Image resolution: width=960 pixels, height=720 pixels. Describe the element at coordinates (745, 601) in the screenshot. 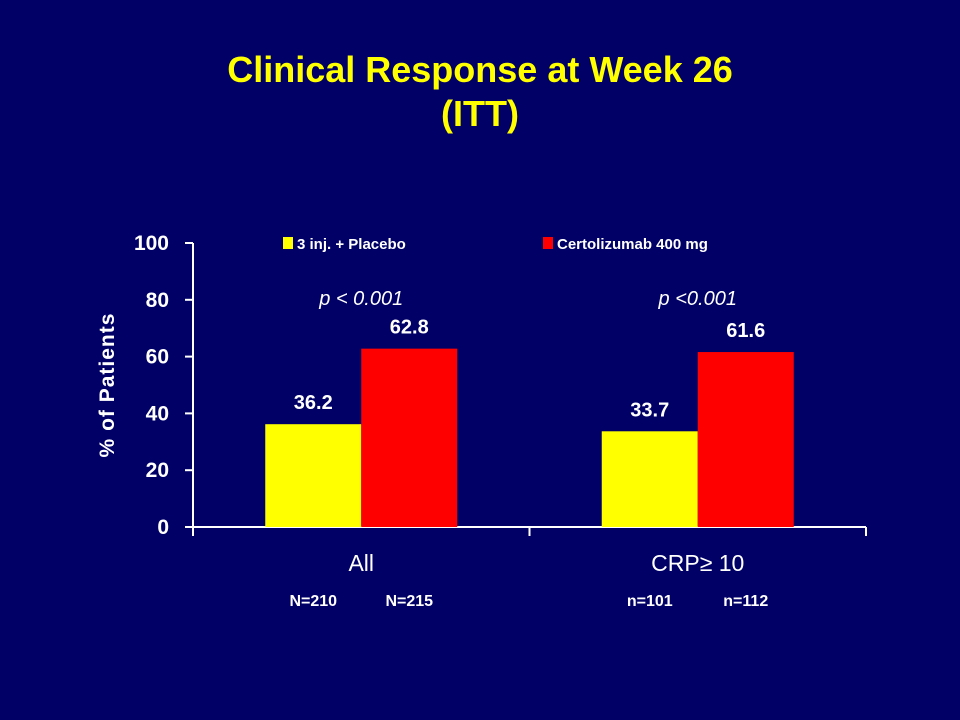

I see `sample-size-label: n=112` at that location.